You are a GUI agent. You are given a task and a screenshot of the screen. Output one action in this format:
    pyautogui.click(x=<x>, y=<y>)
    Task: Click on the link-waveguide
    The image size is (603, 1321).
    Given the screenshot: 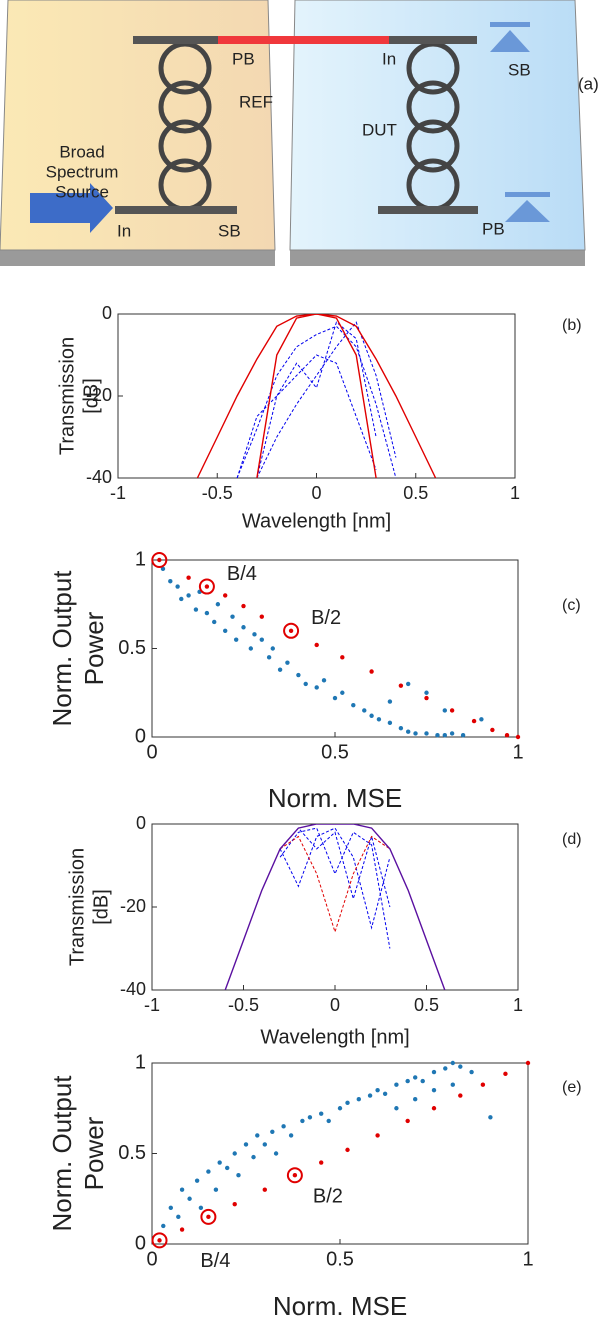 What is the action you would take?
    pyautogui.click(x=304, y=40)
    